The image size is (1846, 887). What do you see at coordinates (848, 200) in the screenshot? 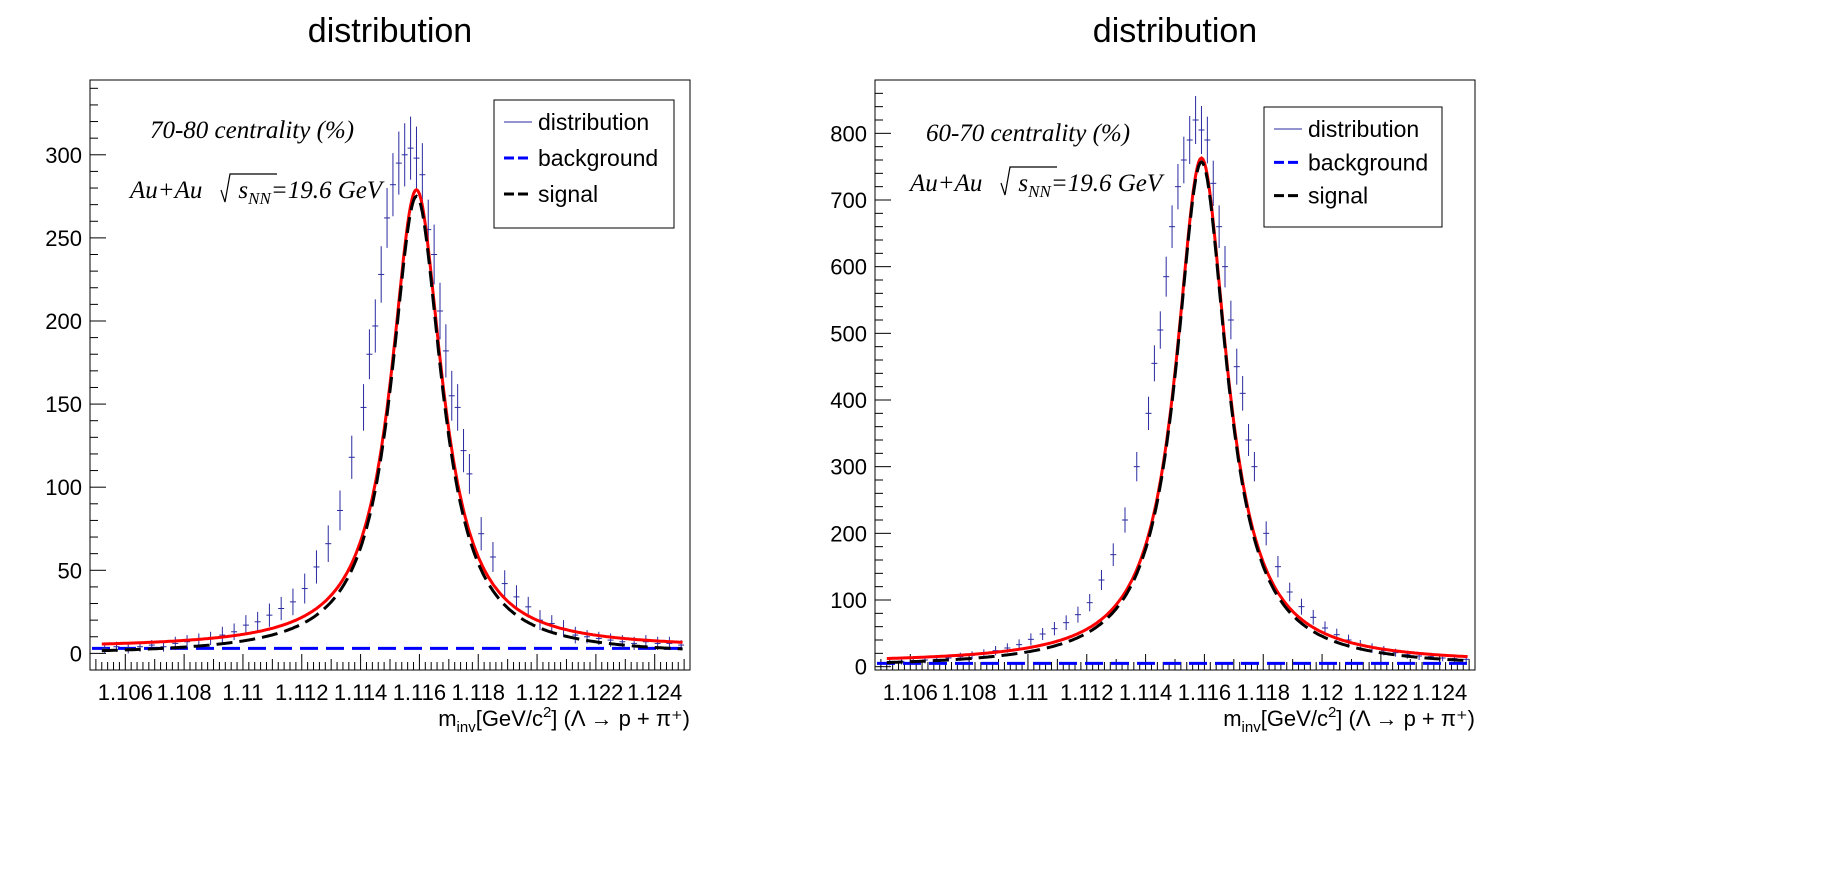
I see `y-tick-label: 700` at bounding box center [848, 200].